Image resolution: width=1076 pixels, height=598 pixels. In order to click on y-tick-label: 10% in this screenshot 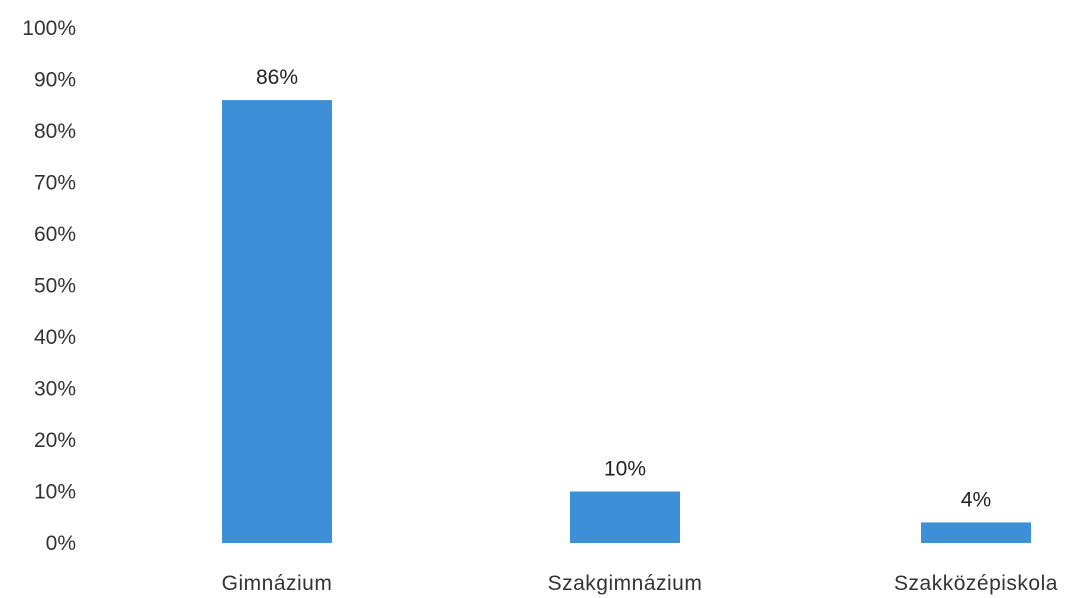, I will do `click(55, 492)`.